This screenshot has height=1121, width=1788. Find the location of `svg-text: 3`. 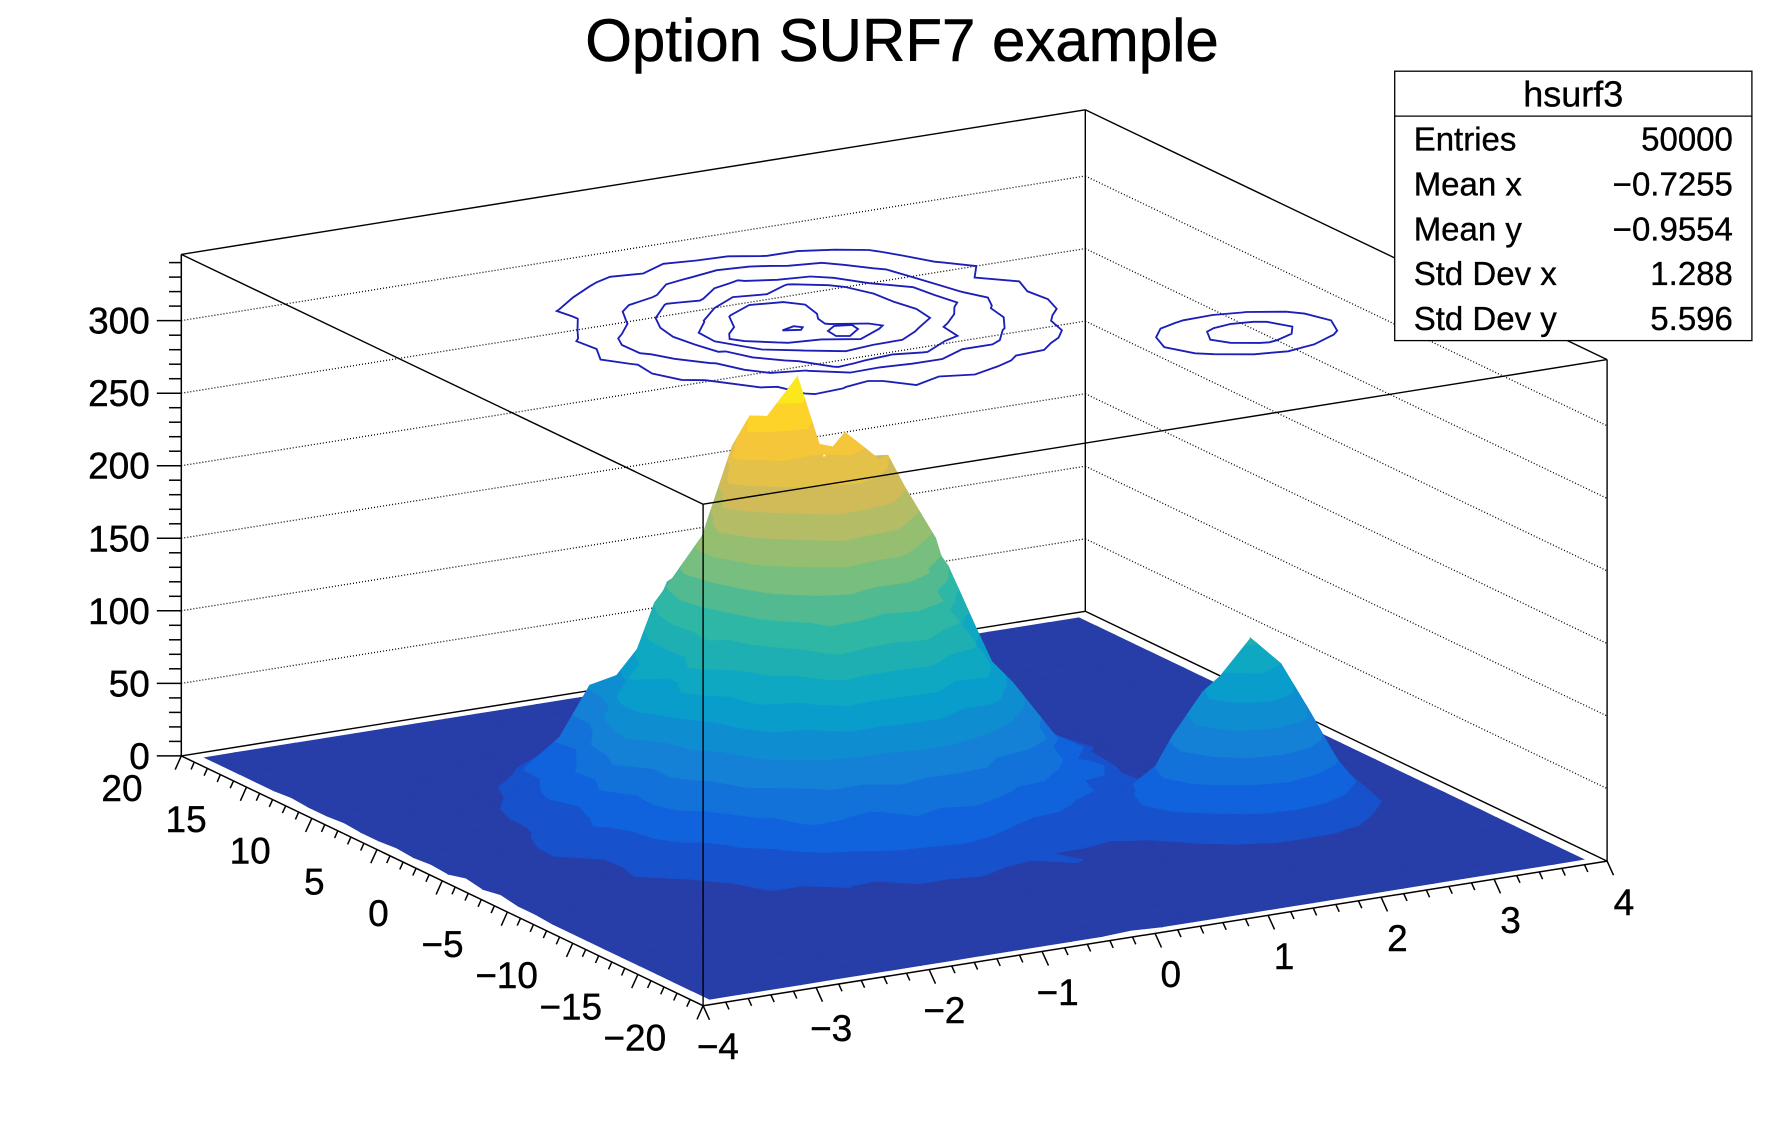

svg-text: 3 is located at coordinates (1510, 920).